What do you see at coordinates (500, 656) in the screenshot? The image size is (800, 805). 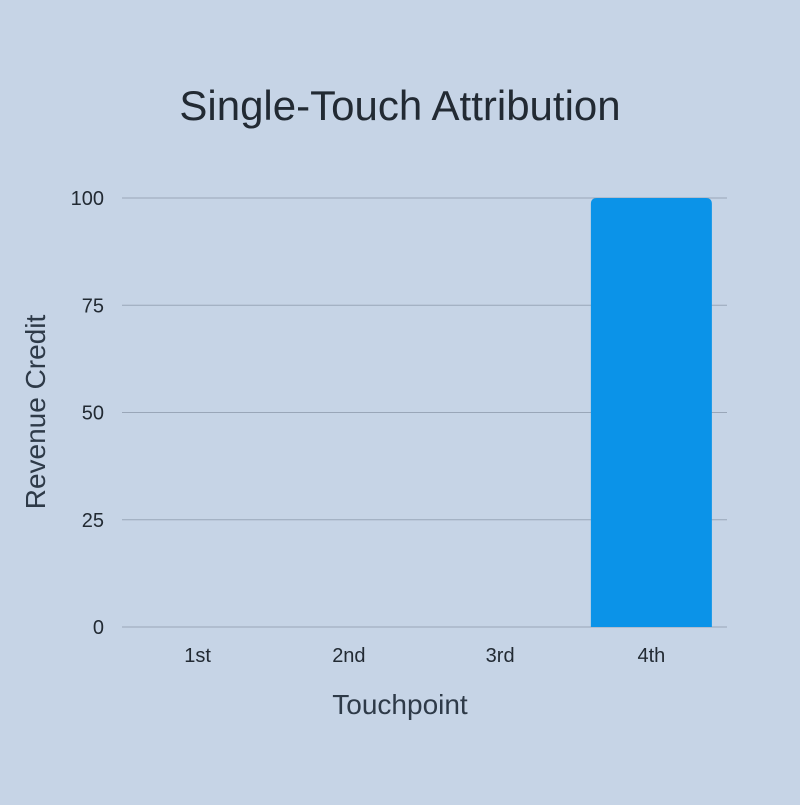 I see `x-tick-label: 3rd` at bounding box center [500, 656].